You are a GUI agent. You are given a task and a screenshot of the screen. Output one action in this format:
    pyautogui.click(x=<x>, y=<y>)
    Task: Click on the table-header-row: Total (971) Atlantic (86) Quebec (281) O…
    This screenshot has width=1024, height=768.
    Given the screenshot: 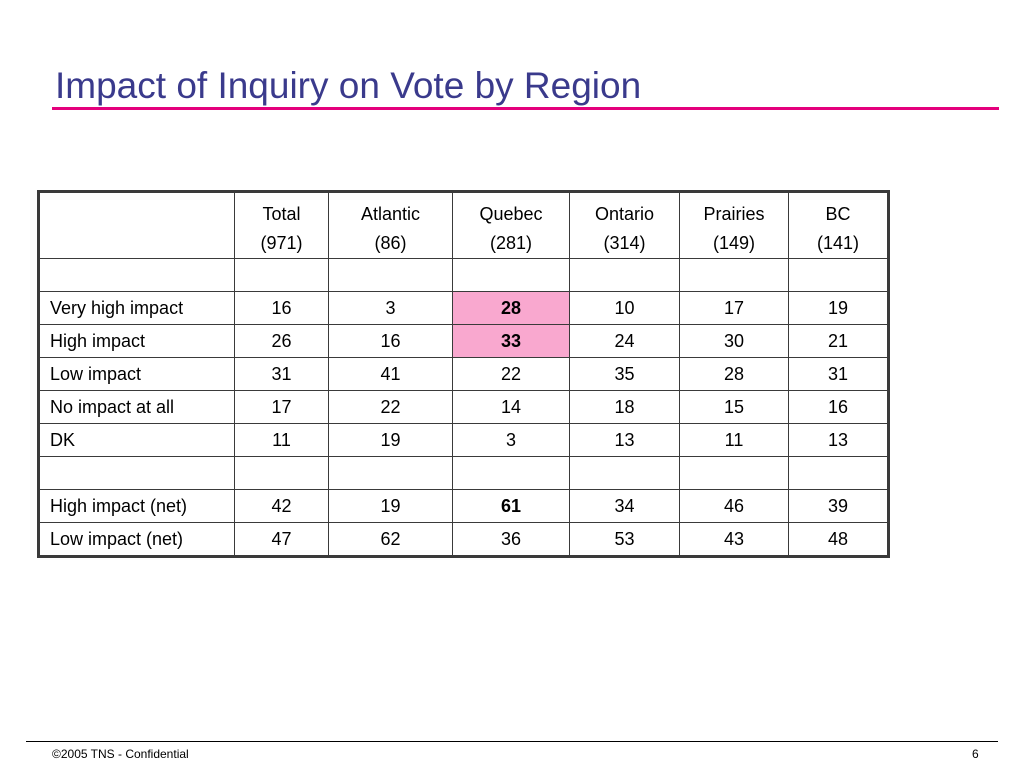 What is the action you would take?
    pyautogui.click(x=463, y=225)
    